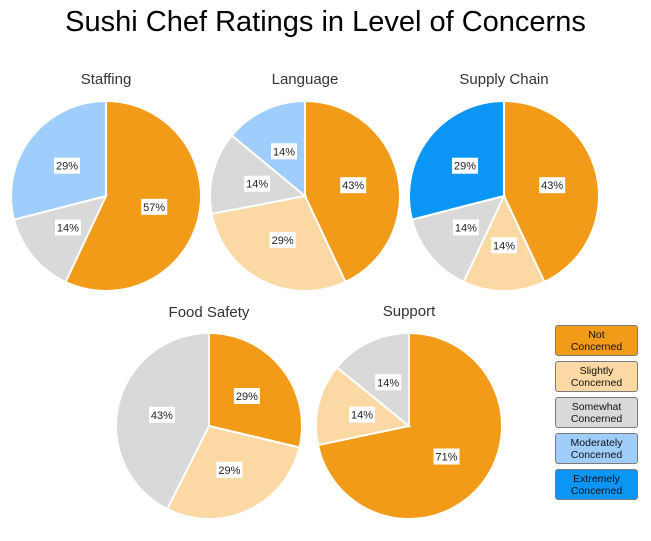  I want to click on pie-data-label: 71%, so click(446, 456).